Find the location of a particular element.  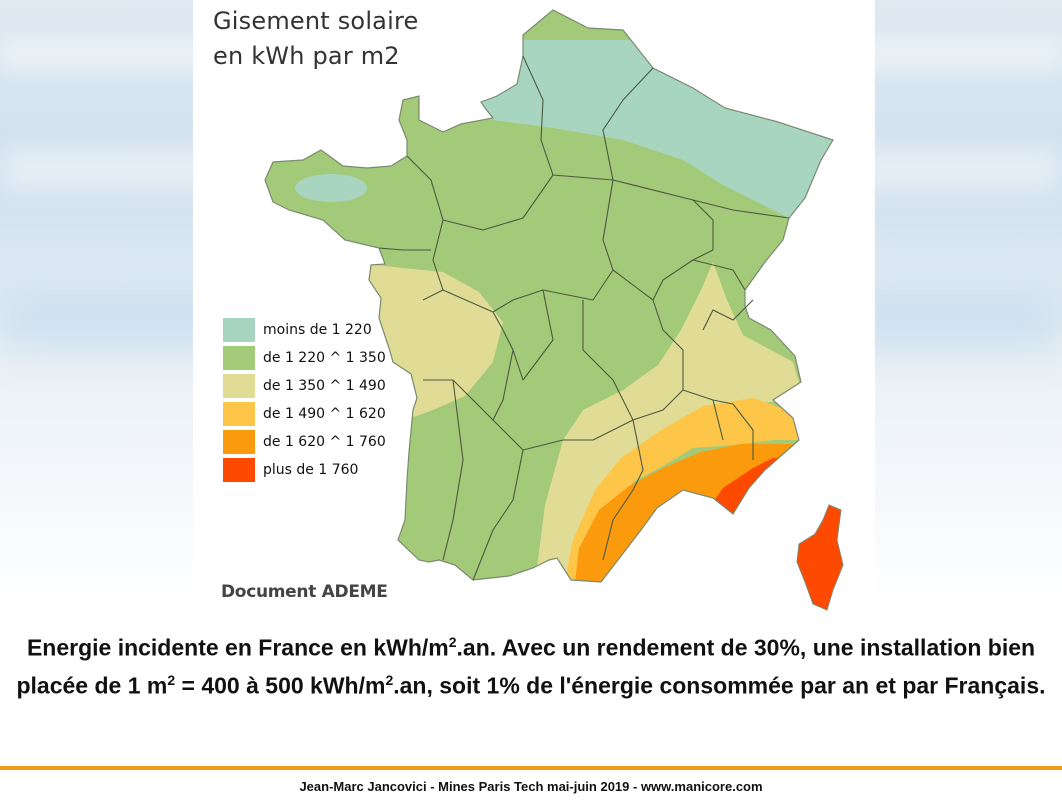

legend-row: de 1 490 ^ 1 620 is located at coordinates (304, 414).